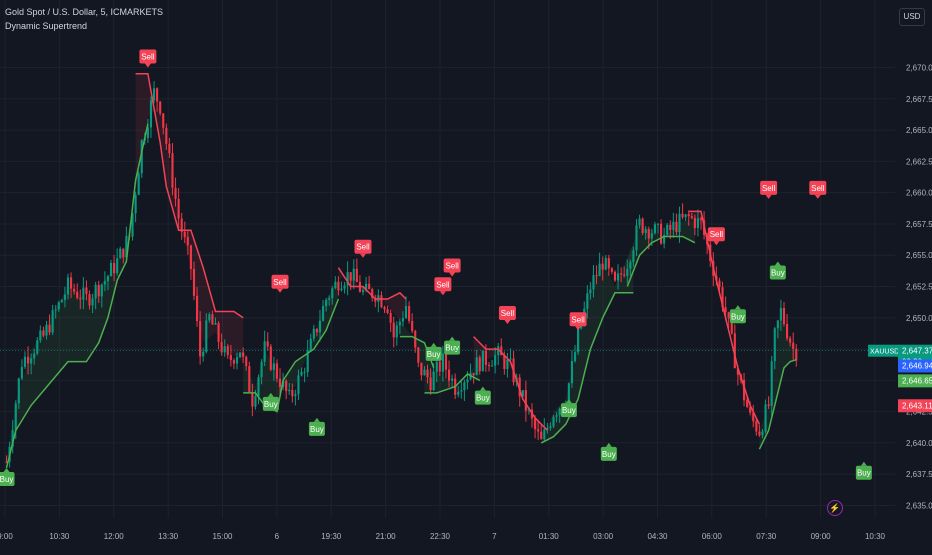 The width and height of the screenshot is (932, 555). Describe the element at coordinates (766, 536) in the screenshot. I see `time-tick-label: 07:30` at that location.